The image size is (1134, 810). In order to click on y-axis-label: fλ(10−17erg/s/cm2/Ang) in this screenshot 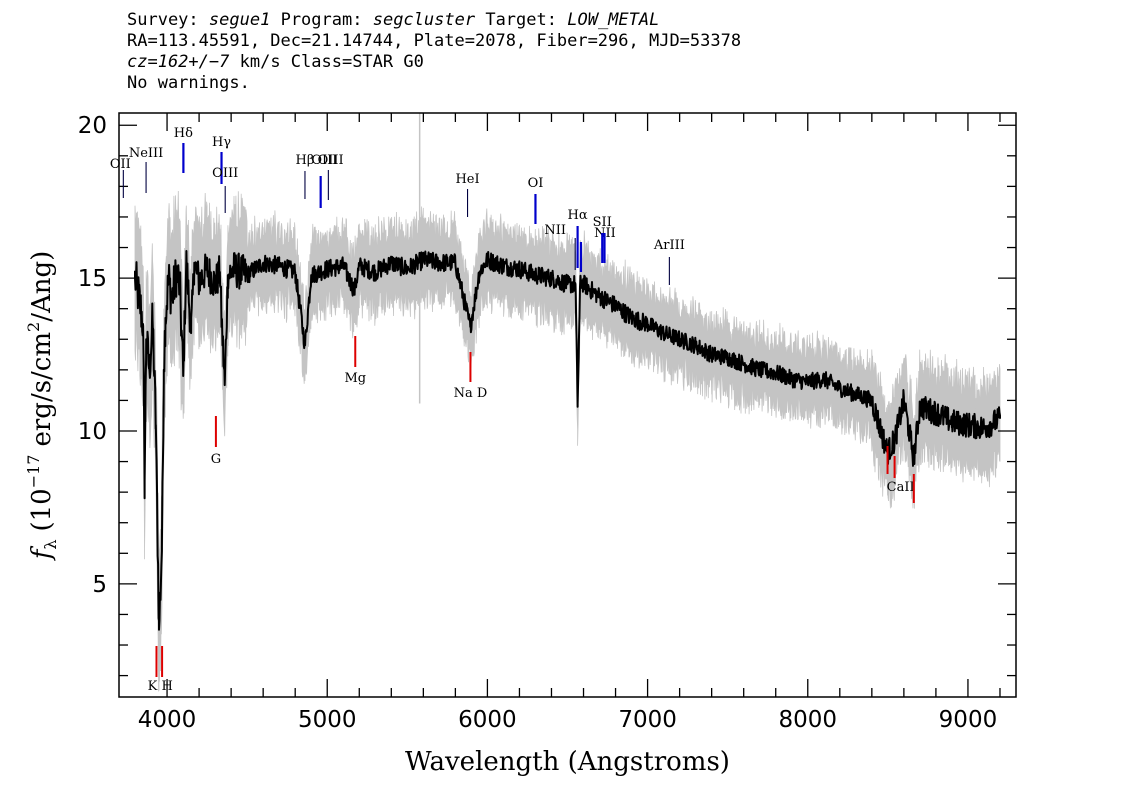, I will do `click(42, 406)`.